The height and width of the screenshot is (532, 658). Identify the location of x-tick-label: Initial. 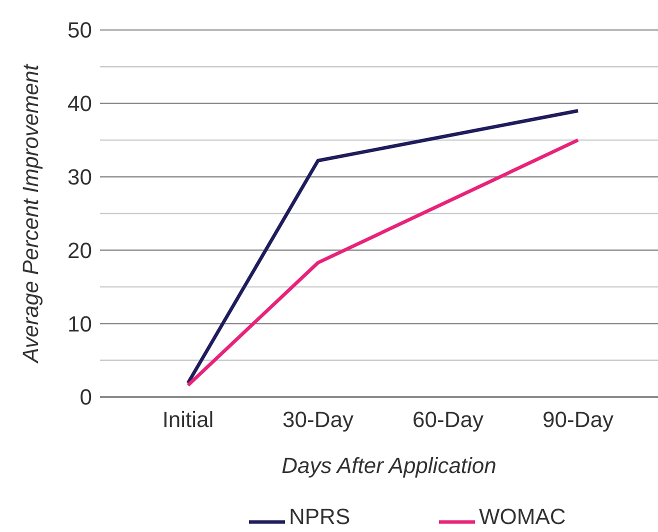
(188, 419).